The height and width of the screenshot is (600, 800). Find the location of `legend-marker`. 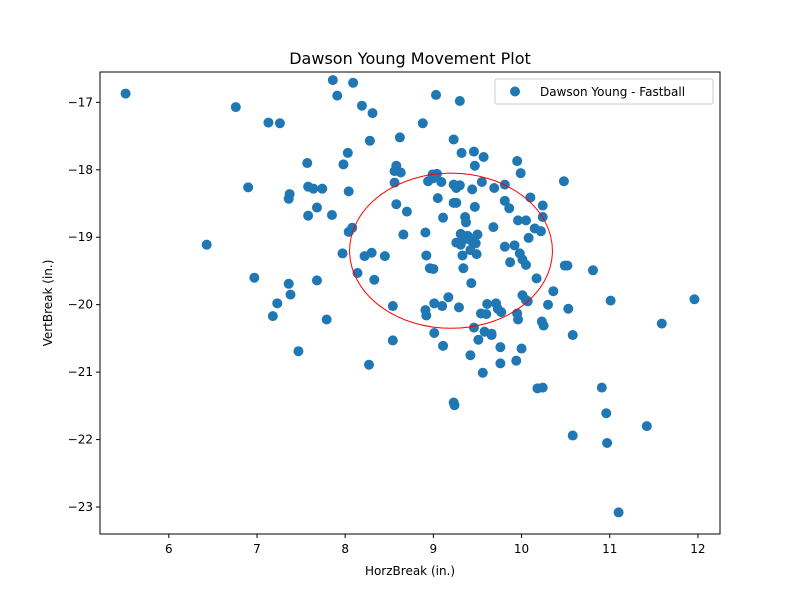

legend-marker is located at coordinates (515, 91).